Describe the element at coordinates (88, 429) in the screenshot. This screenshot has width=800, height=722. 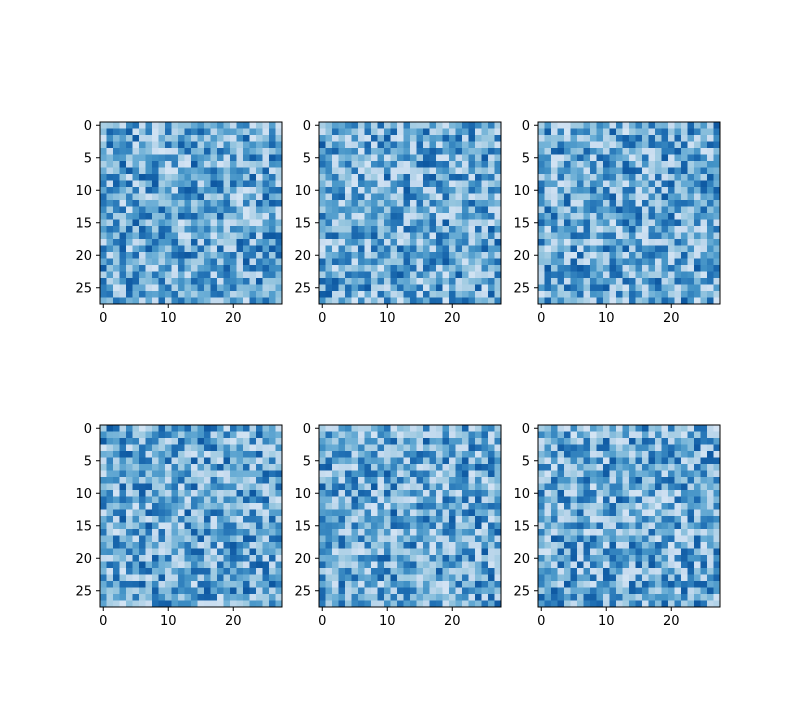
I see `y-tick-label: 0` at that location.